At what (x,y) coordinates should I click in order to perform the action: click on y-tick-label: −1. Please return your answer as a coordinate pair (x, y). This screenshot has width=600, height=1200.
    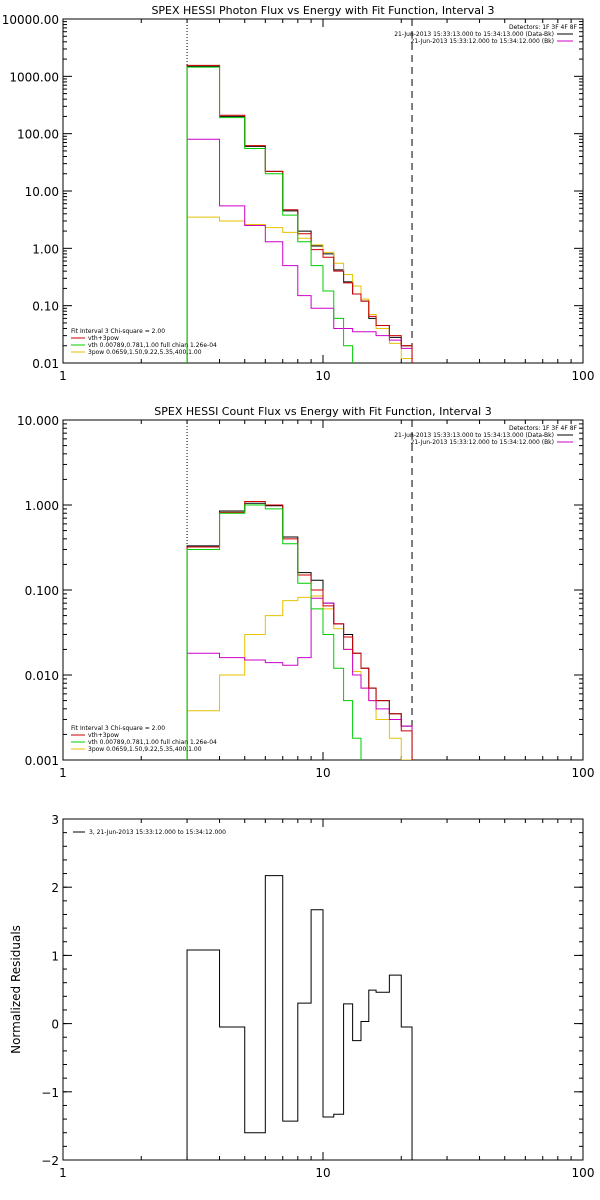
    Looking at the image, I should click on (50, 1093).